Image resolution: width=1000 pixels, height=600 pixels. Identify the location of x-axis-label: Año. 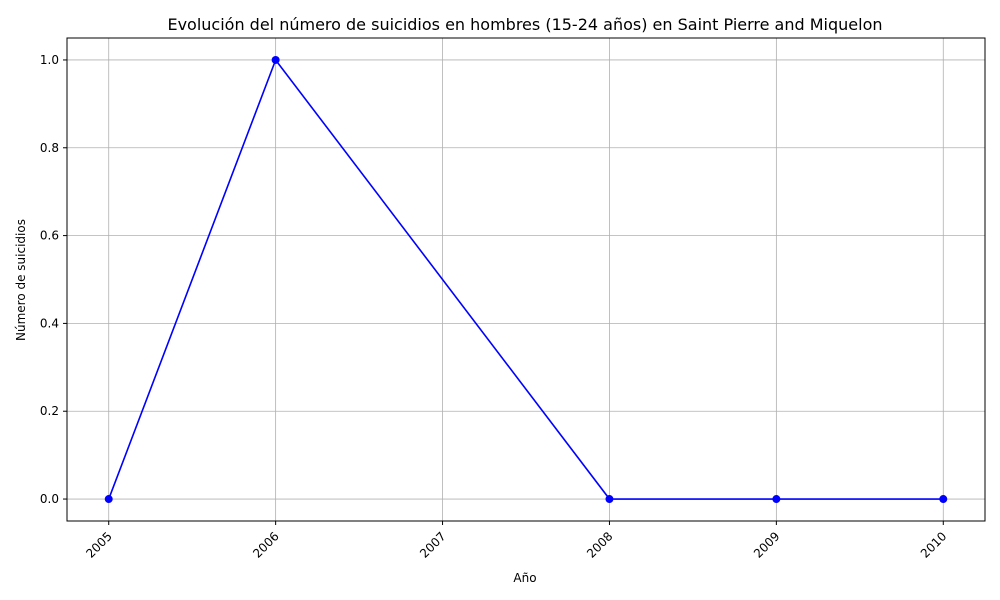
(524, 578).